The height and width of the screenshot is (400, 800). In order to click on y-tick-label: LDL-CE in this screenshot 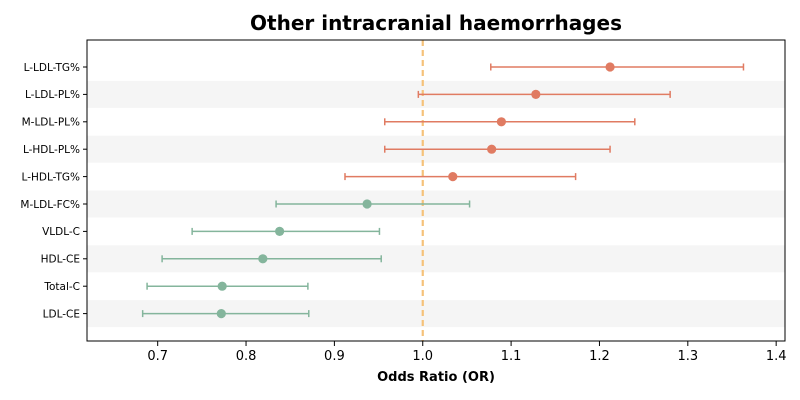, I will do `click(61, 314)`.